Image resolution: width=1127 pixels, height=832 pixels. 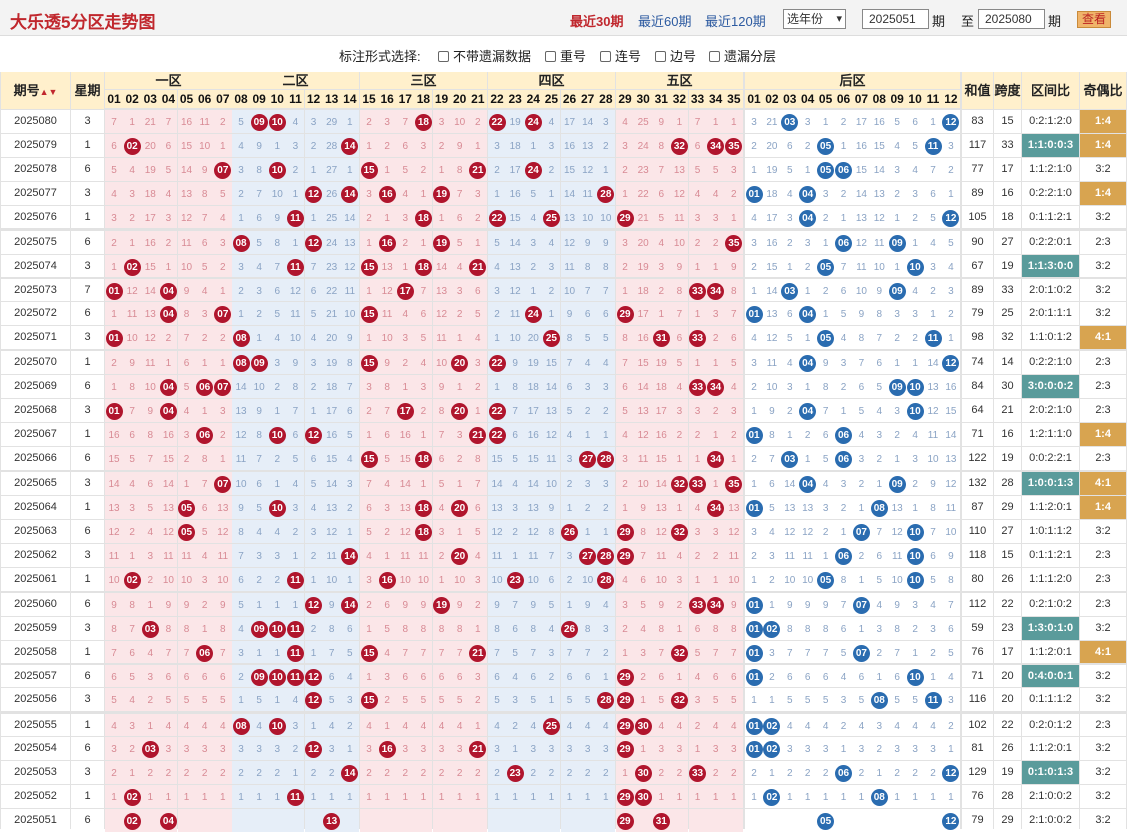 What do you see at coordinates (551, 169) in the screenshot?
I see `front-cell: 2` at bounding box center [551, 169].